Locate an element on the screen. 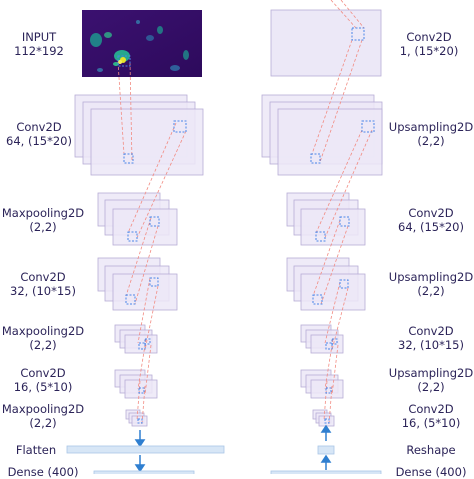 The image size is (474, 479). label-decoder-conv-64: Conv2D 64, (15*20) is located at coordinates (431, 220).